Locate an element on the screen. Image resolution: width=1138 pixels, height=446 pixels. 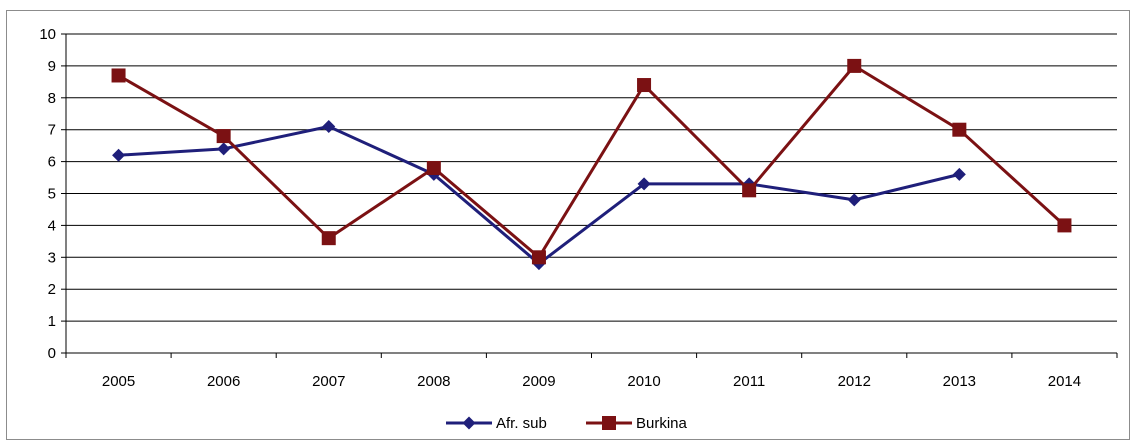
legend-item: Afr. sub is located at coordinates (496, 423).